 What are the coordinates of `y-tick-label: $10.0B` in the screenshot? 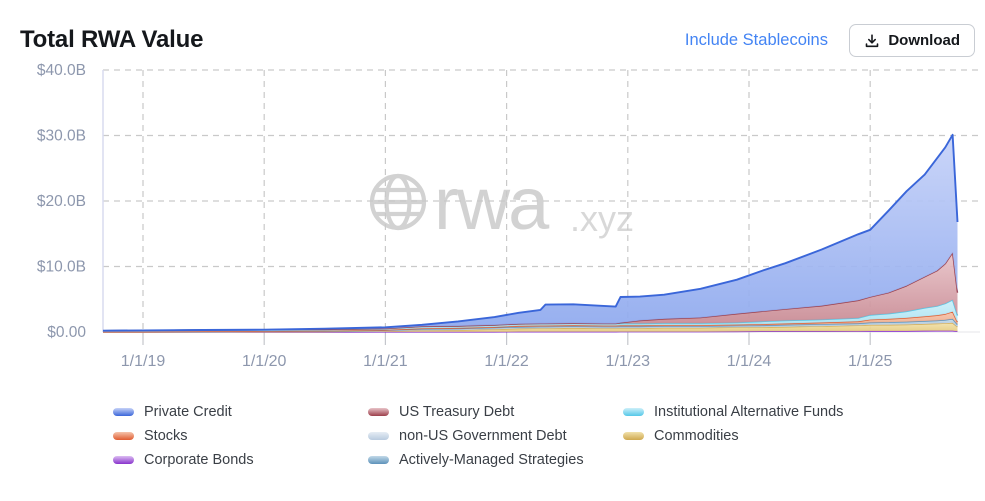 It's located at (61, 267).